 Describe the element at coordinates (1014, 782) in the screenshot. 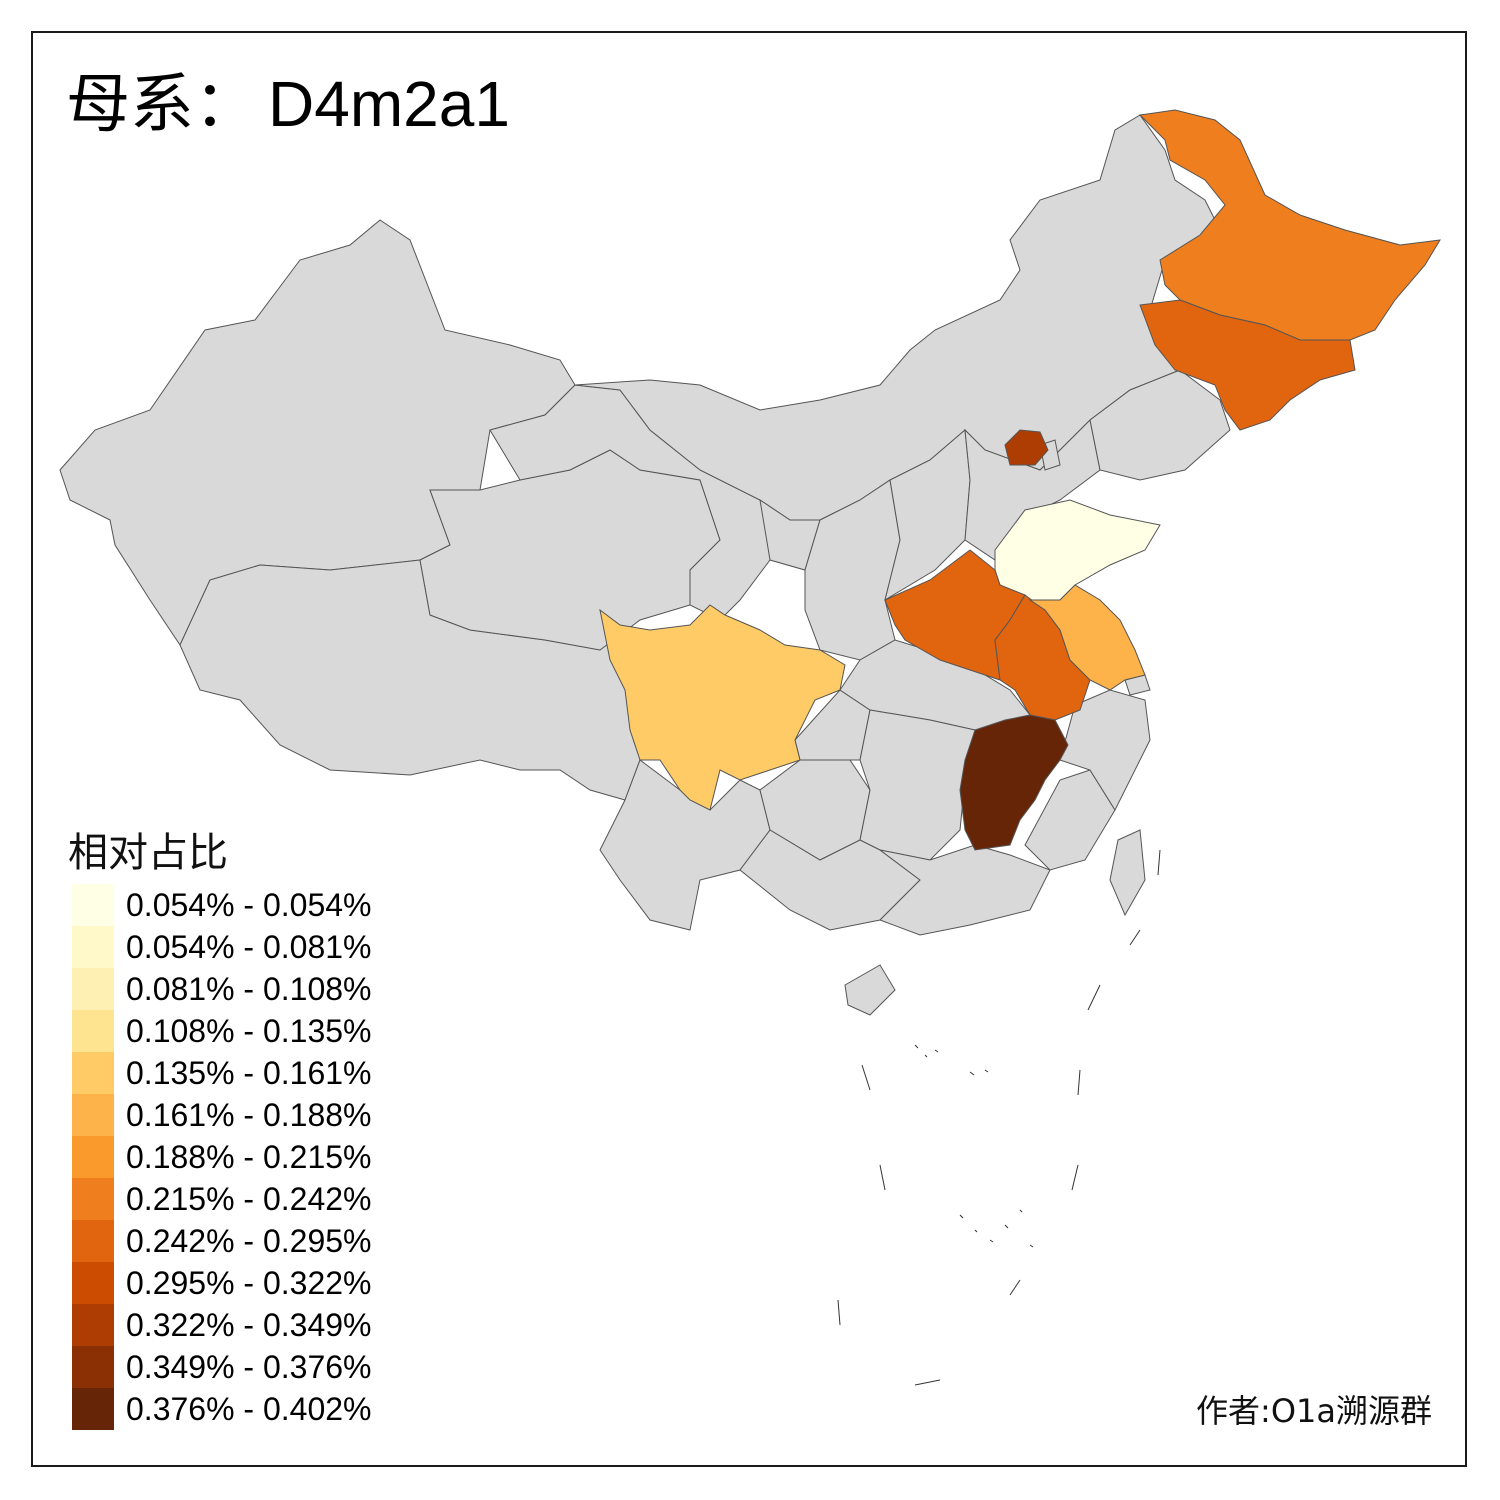

I see `region-jiangxi` at that location.